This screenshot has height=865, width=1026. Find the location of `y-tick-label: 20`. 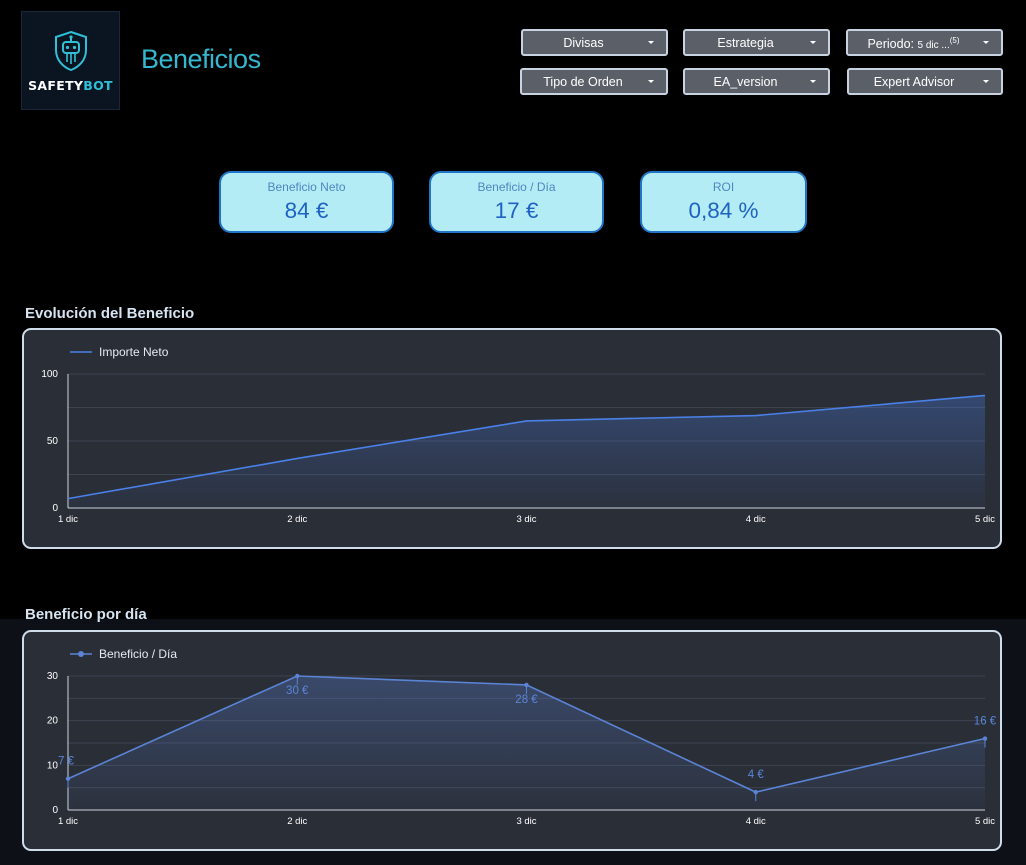

y-tick-label: 20 is located at coordinates (53, 721).